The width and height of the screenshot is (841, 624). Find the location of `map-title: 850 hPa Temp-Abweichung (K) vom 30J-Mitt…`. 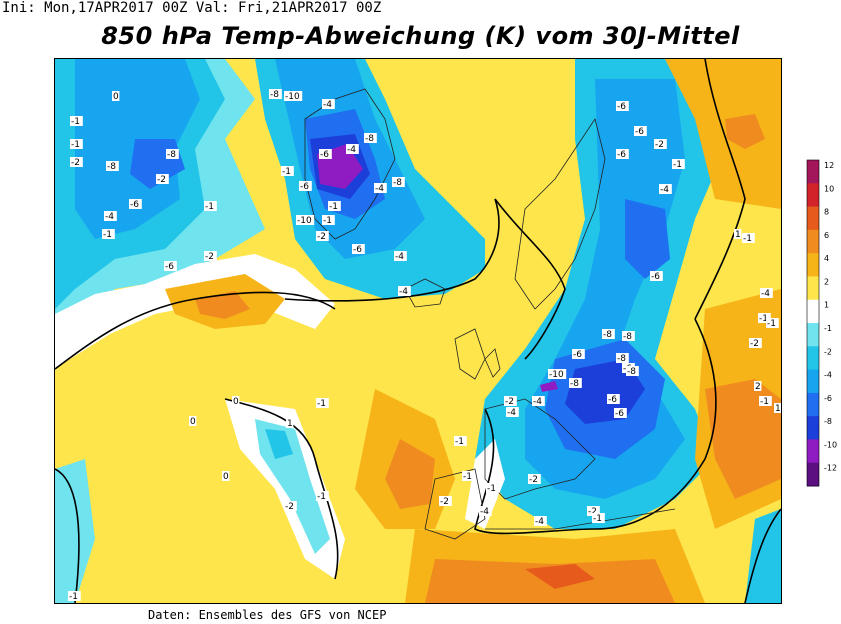

map-title: 850 hPa Temp-Abweichung (K) vom 30J-Mitt… is located at coordinates (420, 36).